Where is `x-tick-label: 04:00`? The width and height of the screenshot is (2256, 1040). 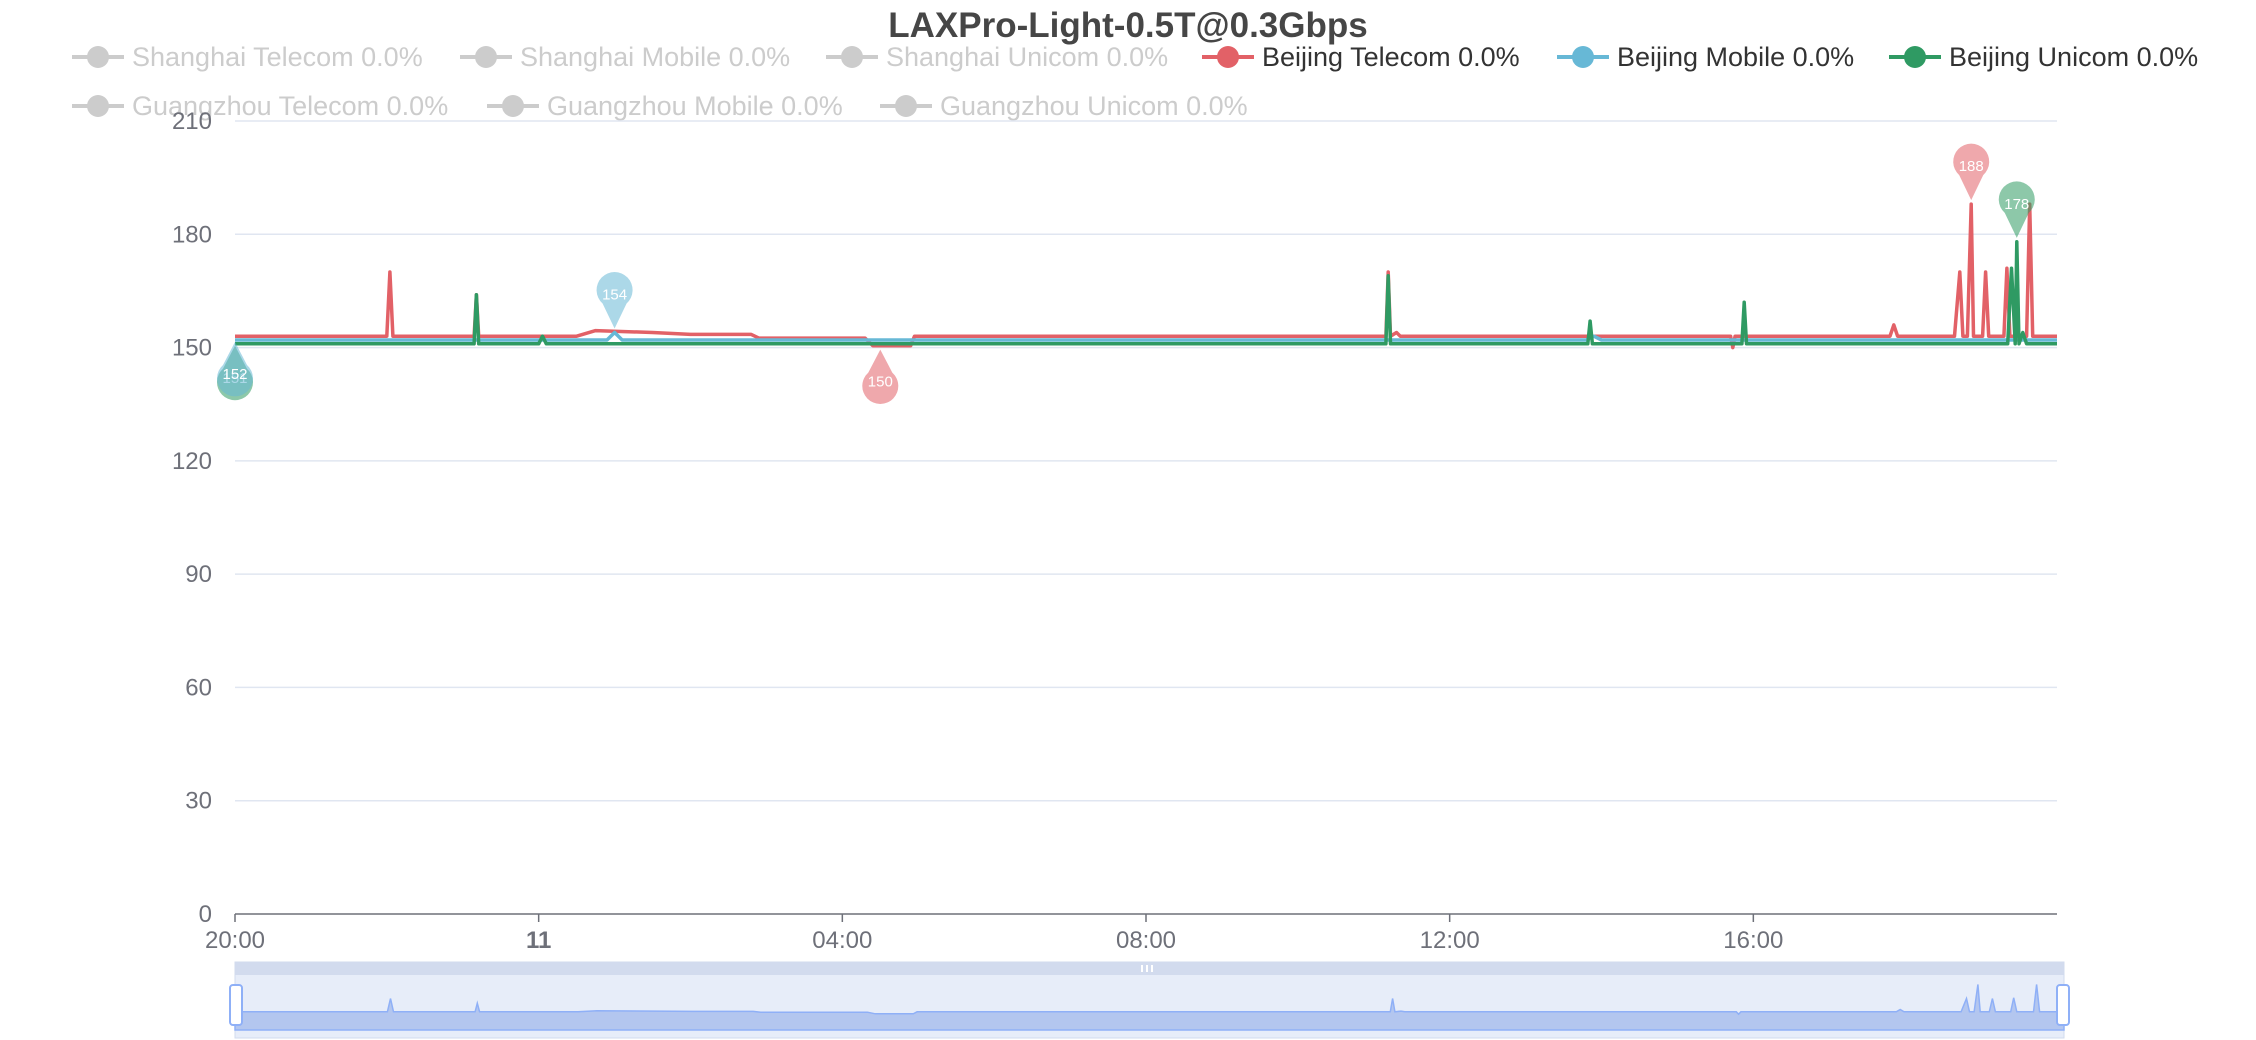 x-tick-label: 04:00 is located at coordinates (842, 940).